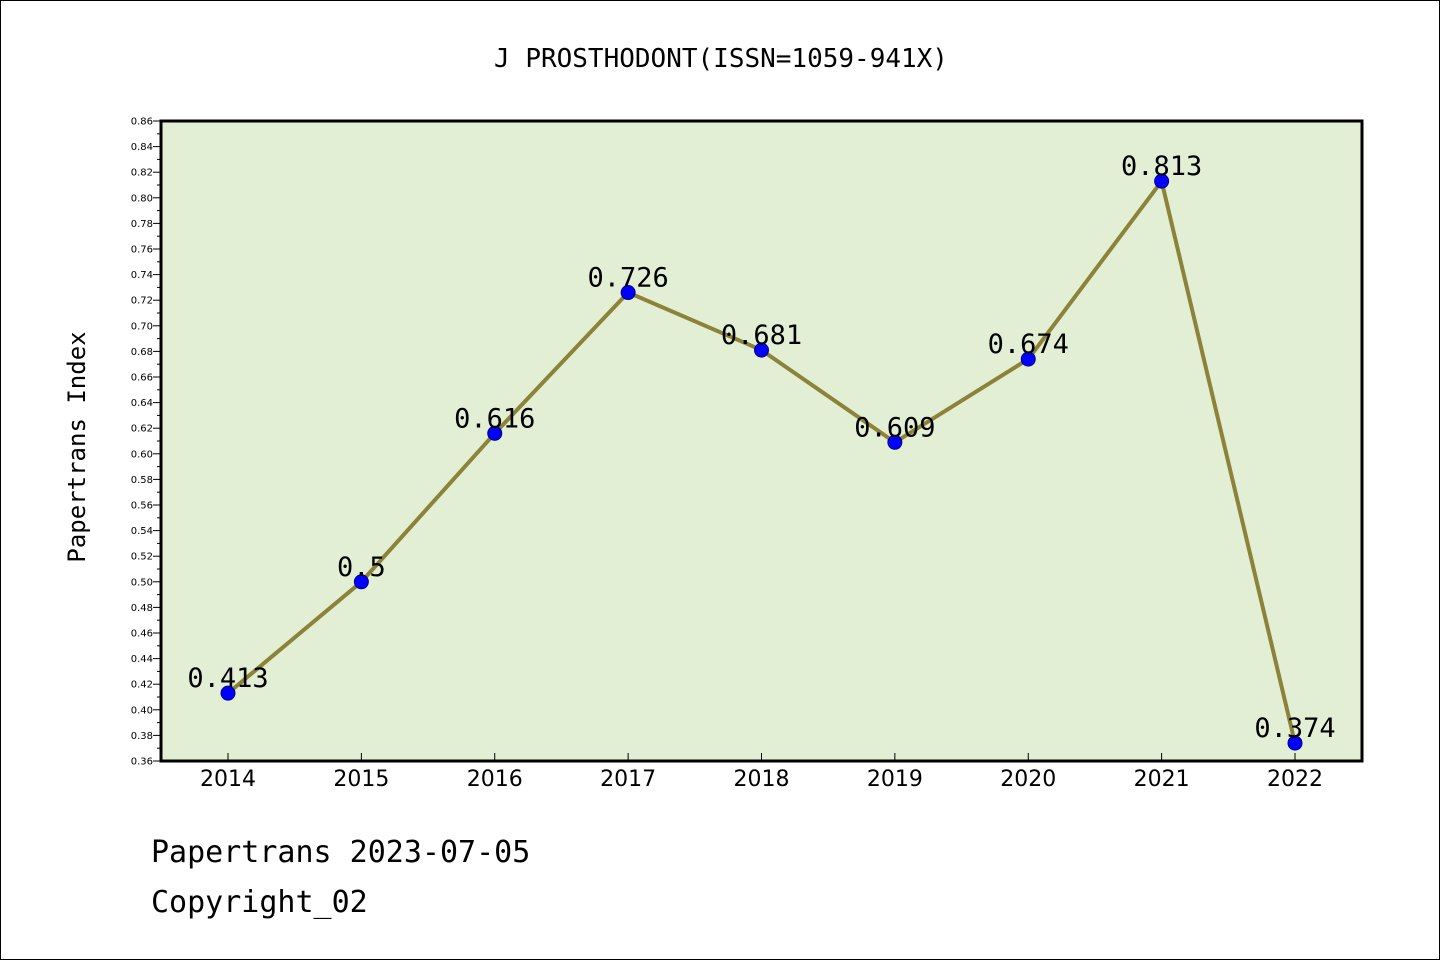 This screenshot has height=961, width=1440. I want to click on y-tick-label: 0.72, so click(142, 301).